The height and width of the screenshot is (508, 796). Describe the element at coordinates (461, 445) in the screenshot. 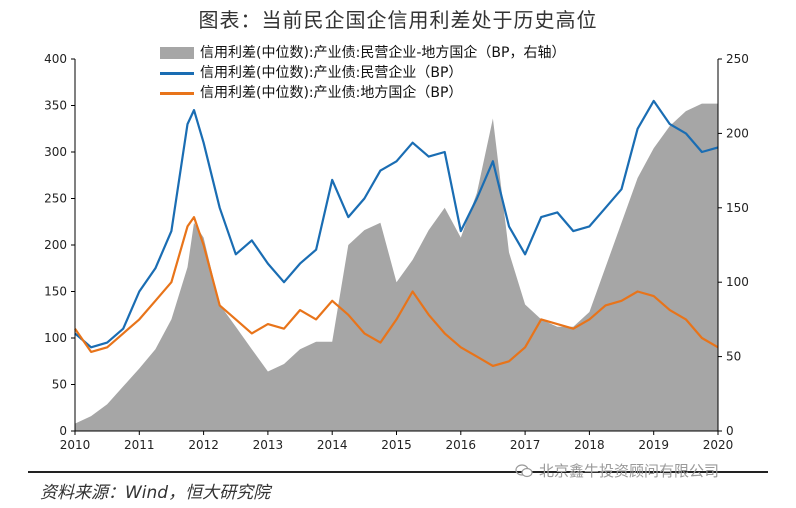

I see `x-tick-label: 2016` at that location.